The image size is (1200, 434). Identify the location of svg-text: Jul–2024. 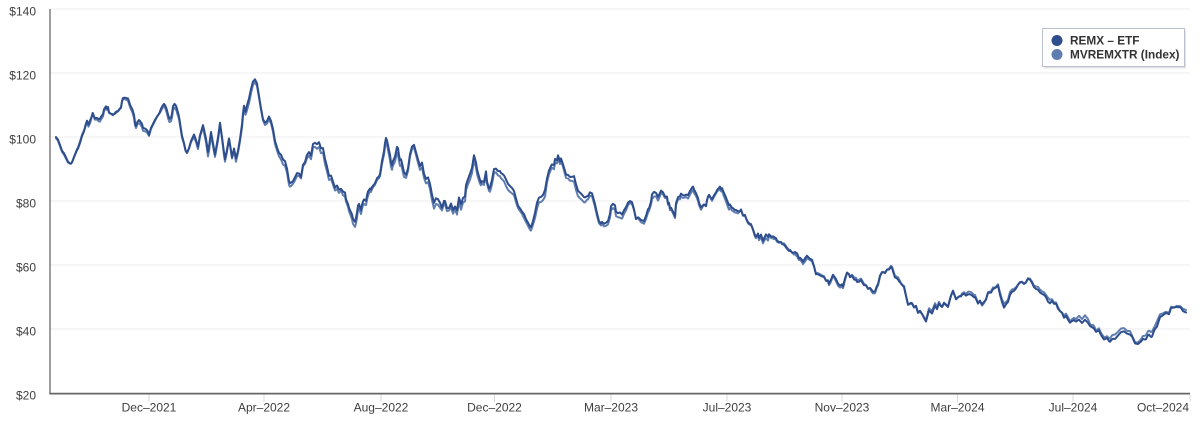
(1073, 408).